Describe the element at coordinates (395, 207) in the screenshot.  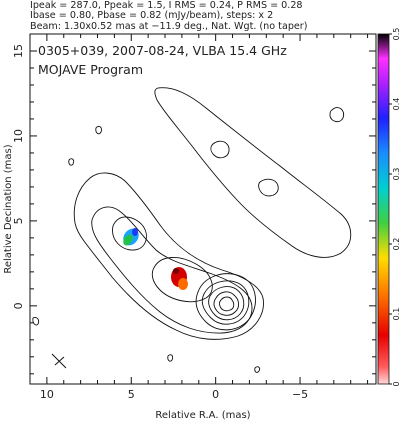
I see `colorbar-ticks: 0 0.1 0.2 0.3 0.4 0.5` at that location.